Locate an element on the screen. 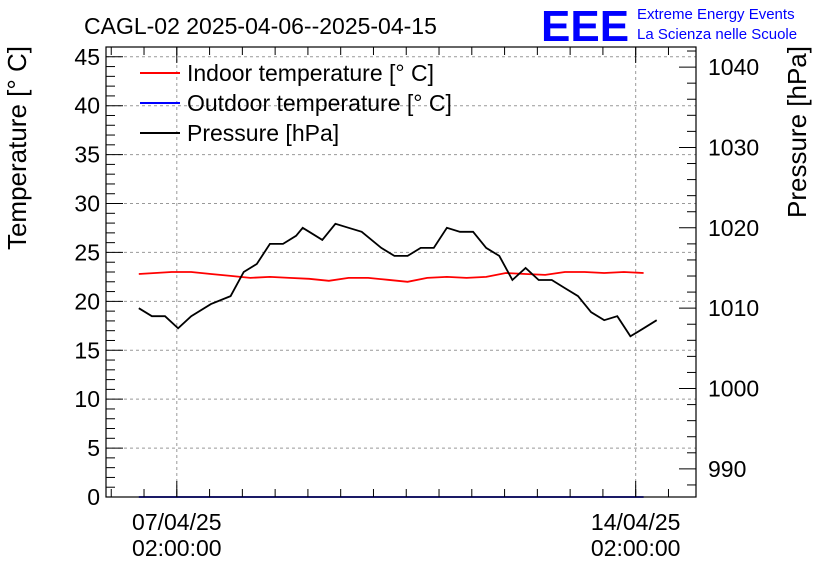 The height and width of the screenshot is (572, 836). y-tick-label: 40 is located at coordinates (87, 106).